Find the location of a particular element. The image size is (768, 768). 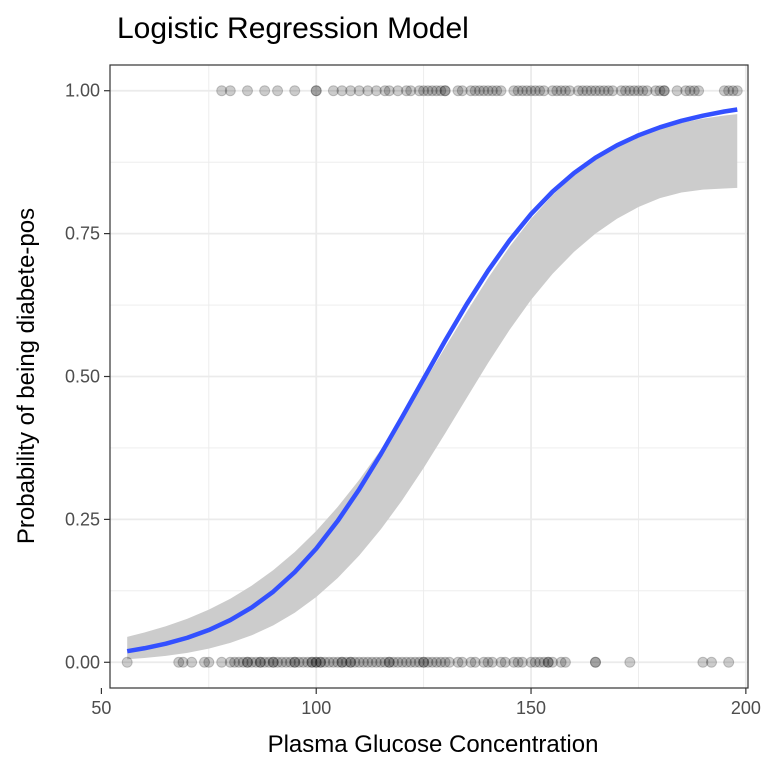

chart-title: Logistic Regression Model is located at coordinates (293, 28).